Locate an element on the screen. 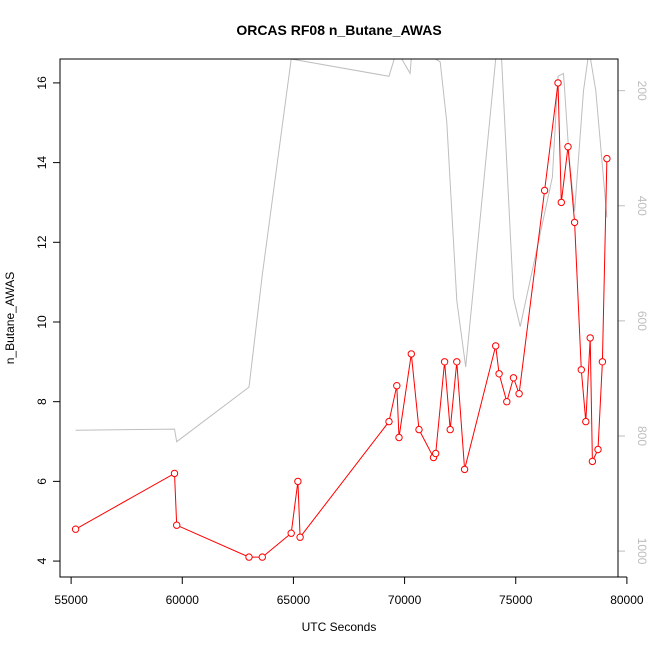 Image resolution: width=650 pixels, height=650 pixels. y-tick-label: 16 is located at coordinates (42, 83).